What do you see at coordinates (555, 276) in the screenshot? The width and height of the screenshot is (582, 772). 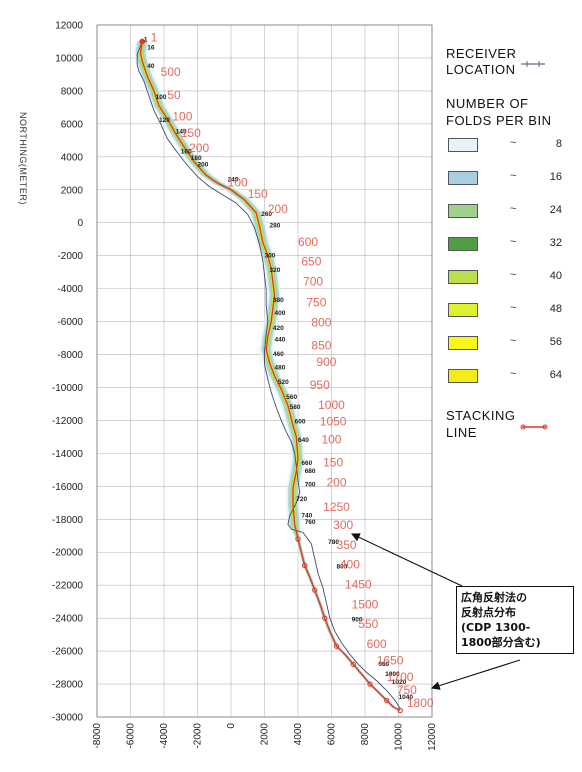 I see `fold-value: 40` at bounding box center [555, 276].